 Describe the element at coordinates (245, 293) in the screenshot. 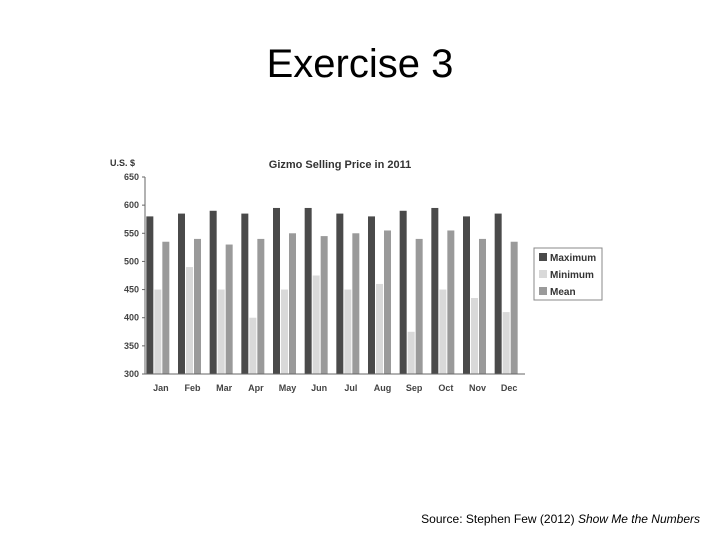

I see `bar-maximum-apr` at that location.